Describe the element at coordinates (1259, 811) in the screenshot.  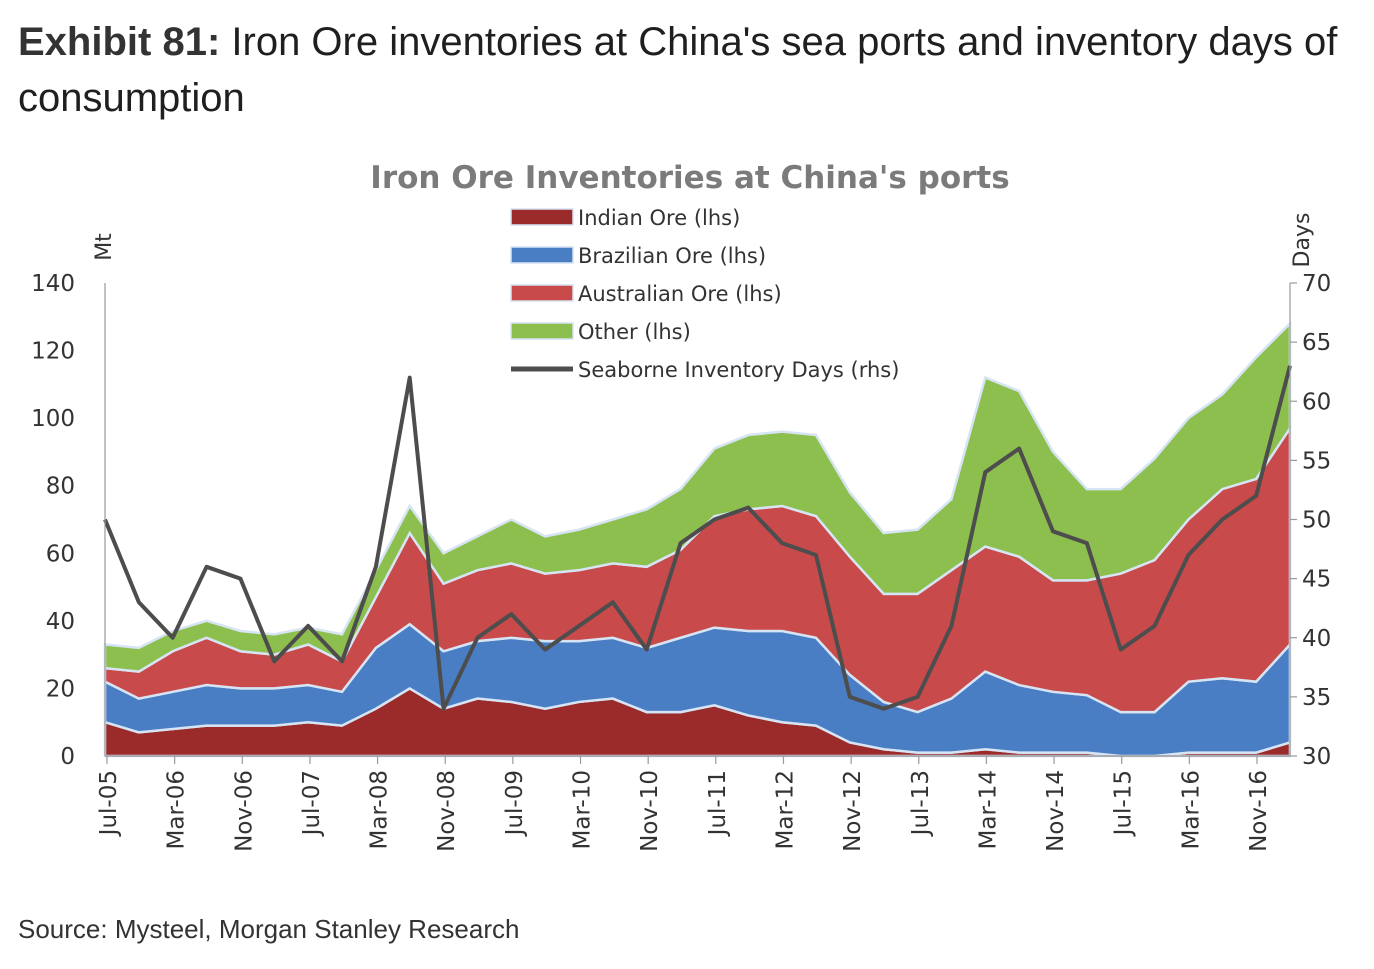
I see `x-tick-label: Nov-16` at that location.